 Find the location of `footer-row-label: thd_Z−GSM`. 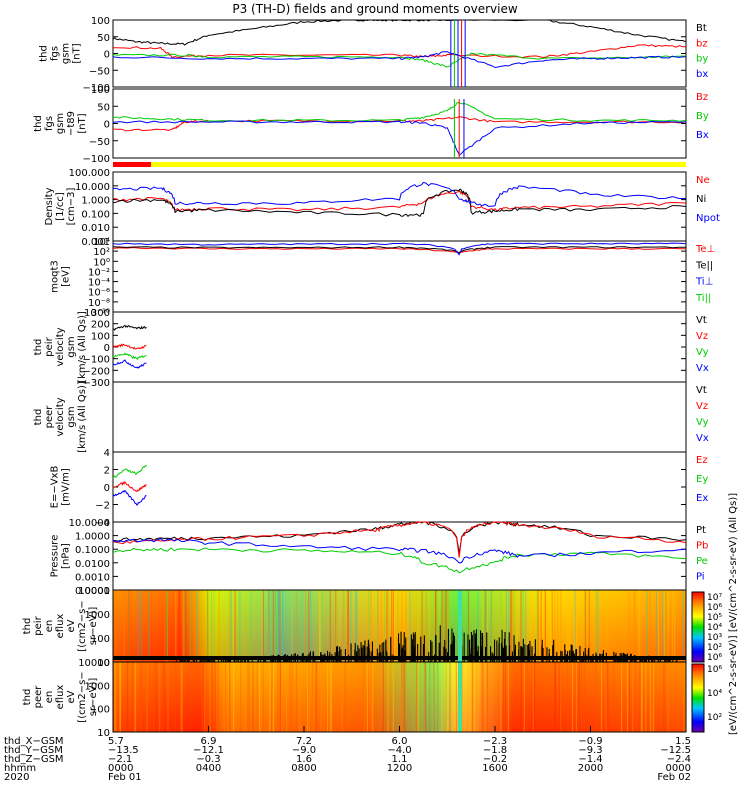

footer-row-label: thd_Z−GSM is located at coordinates (34, 759).